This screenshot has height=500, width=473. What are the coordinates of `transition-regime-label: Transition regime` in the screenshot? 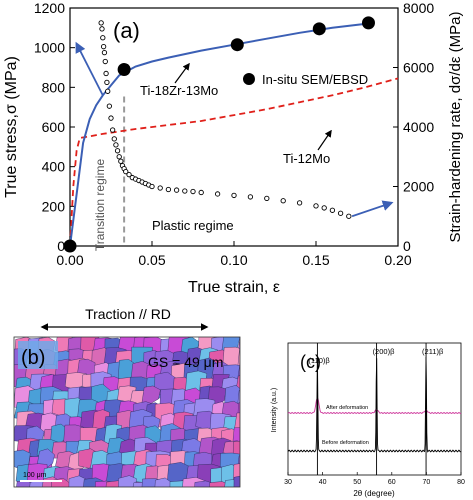 It's located at (100, 205).